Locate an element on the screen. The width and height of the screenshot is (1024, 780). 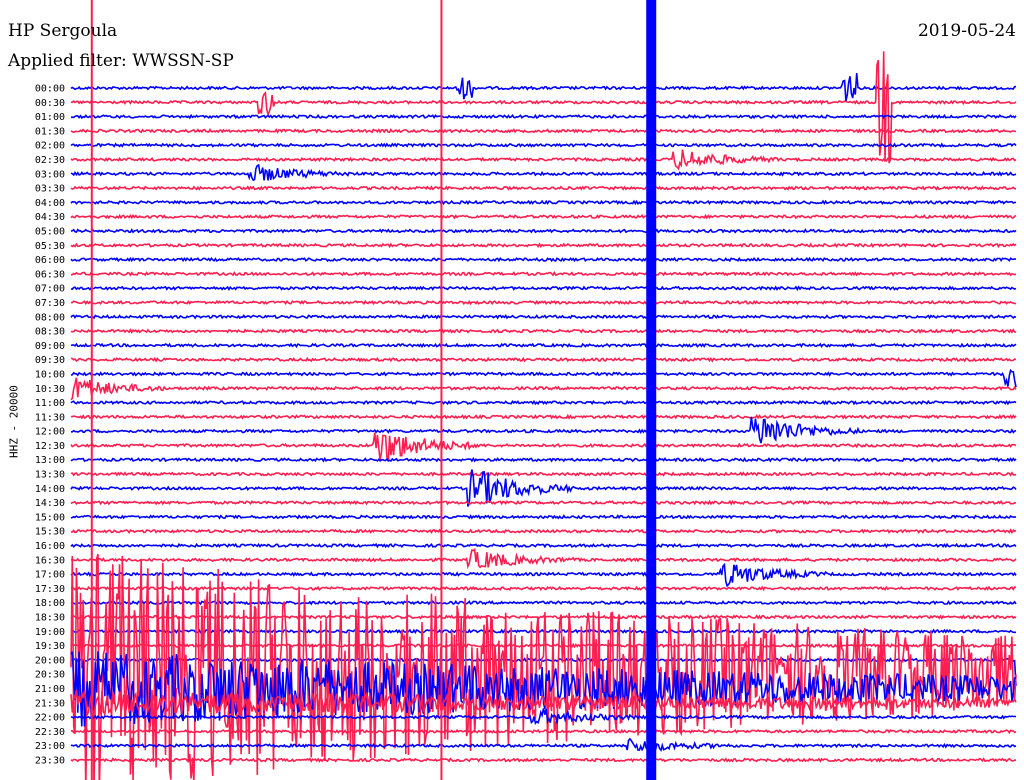
row-tick-label: 20:00 is located at coordinates (50, 660).